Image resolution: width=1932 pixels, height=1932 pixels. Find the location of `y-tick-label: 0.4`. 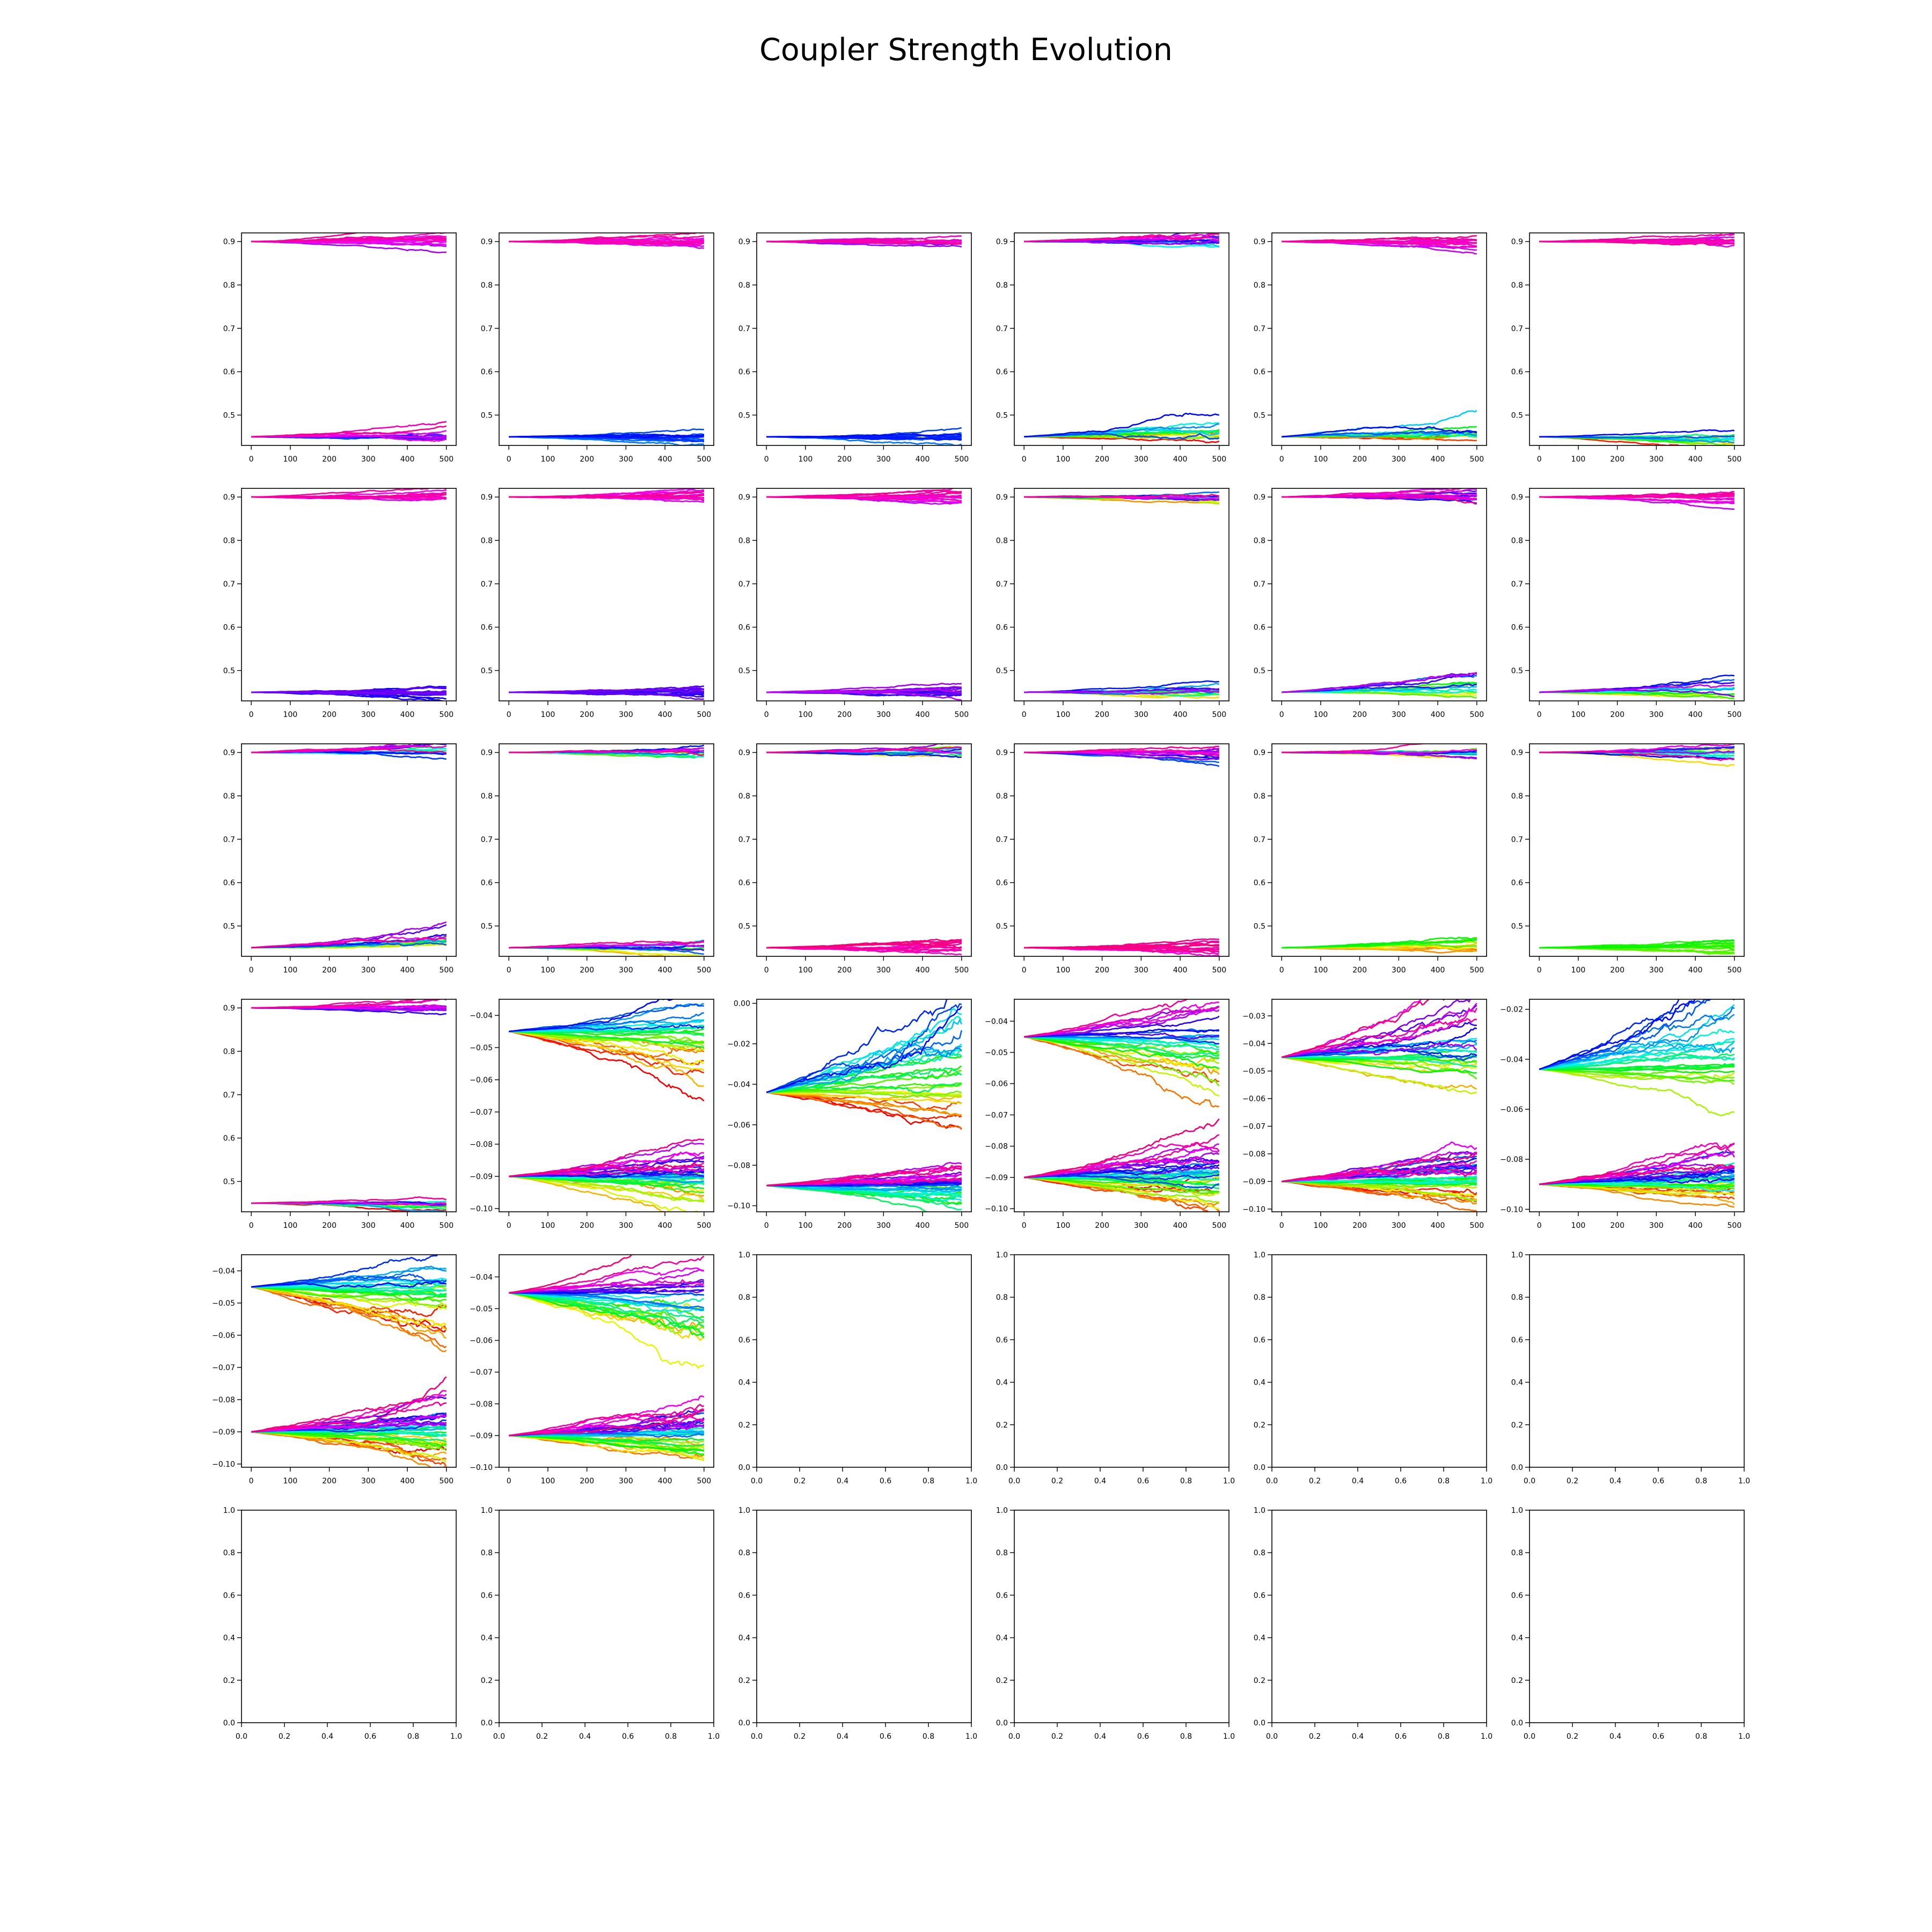

y-tick-label: 0.4 is located at coordinates (744, 1638).